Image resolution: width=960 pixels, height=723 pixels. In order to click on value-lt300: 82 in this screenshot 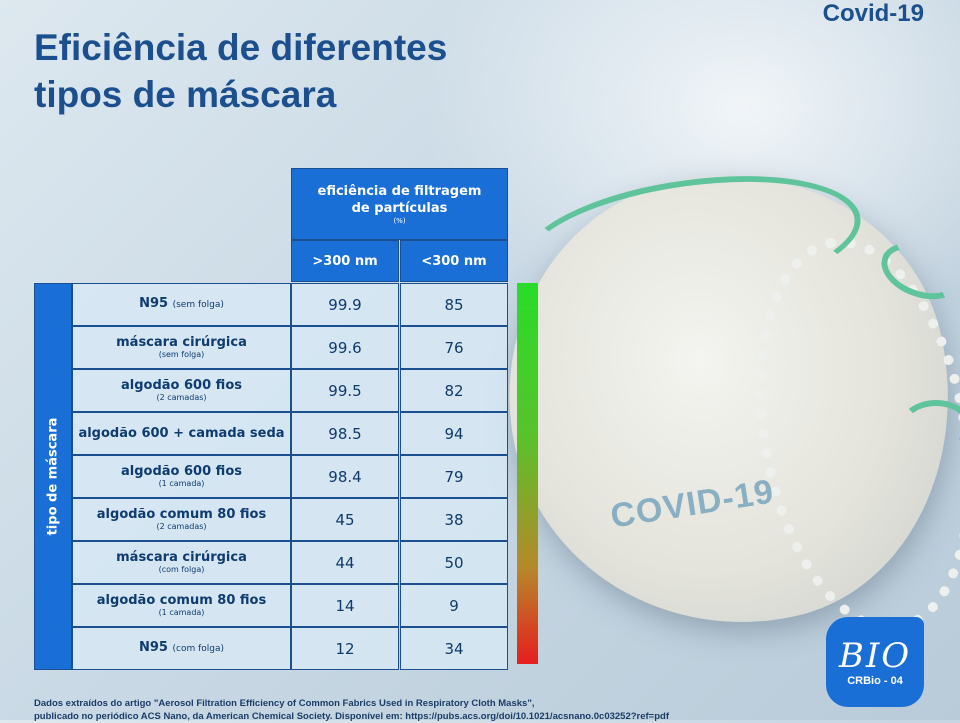, I will do `click(454, 390)`.